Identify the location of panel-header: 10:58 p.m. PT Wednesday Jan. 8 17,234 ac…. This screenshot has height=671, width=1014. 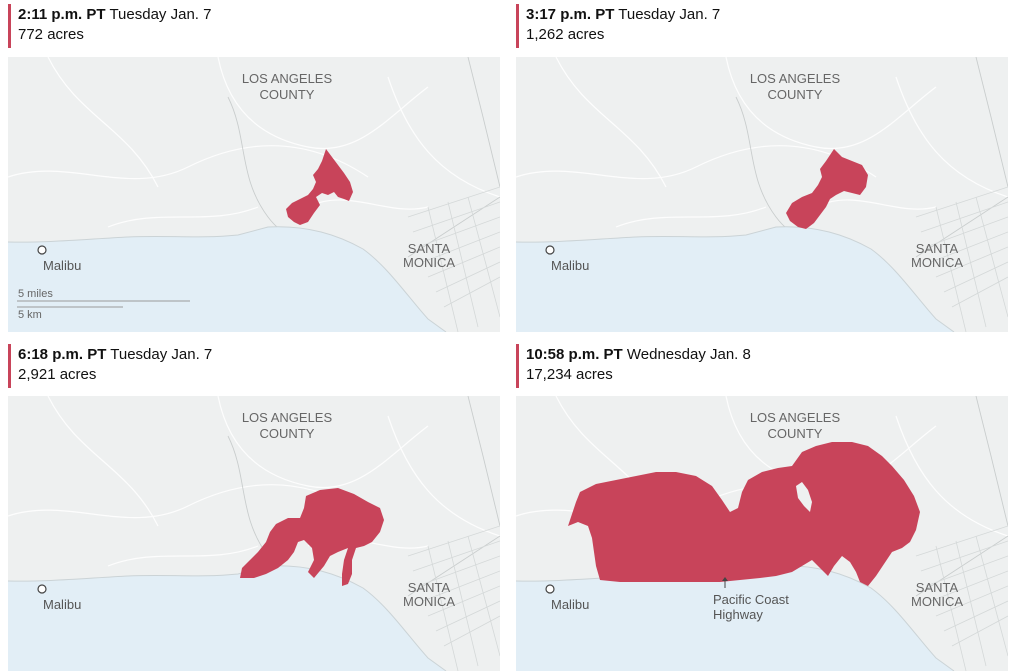
(762, 366).